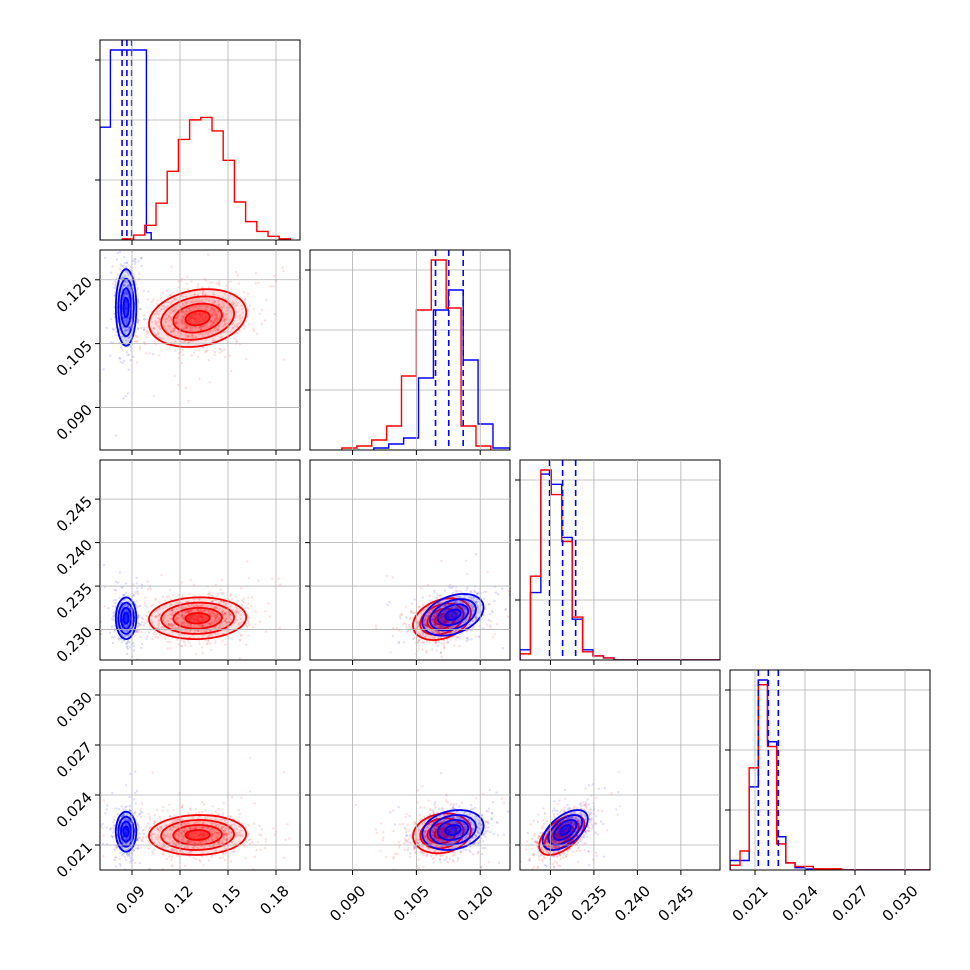 This screenshot has height=970, width=970. What do you see at coordinates (620, 560) in the screenshot?
I see `panel-frame` at bounding box center [620, 560].